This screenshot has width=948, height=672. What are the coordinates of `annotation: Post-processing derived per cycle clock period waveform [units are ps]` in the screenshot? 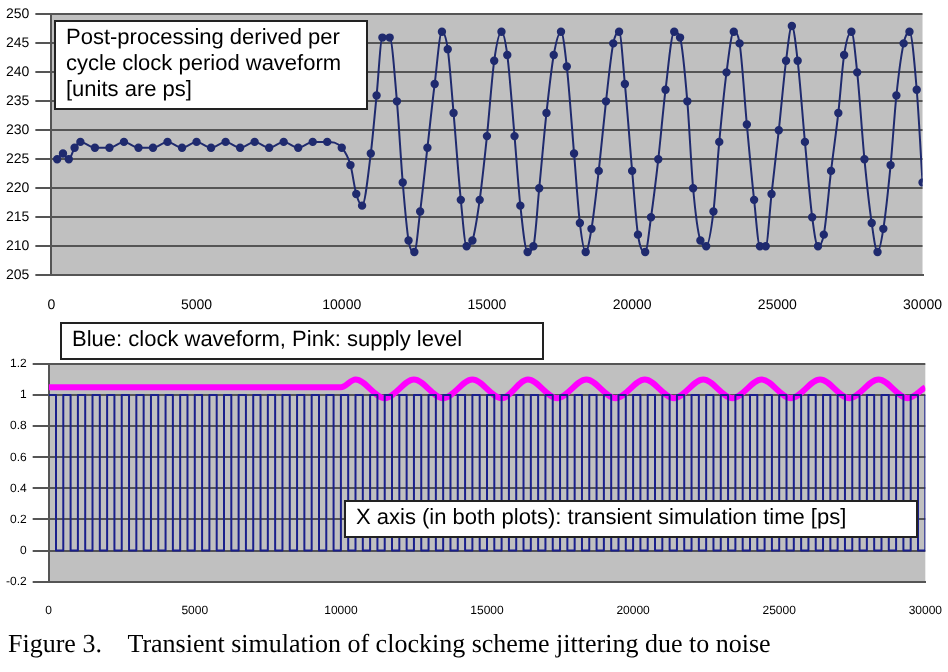 It's located at (205, 65).